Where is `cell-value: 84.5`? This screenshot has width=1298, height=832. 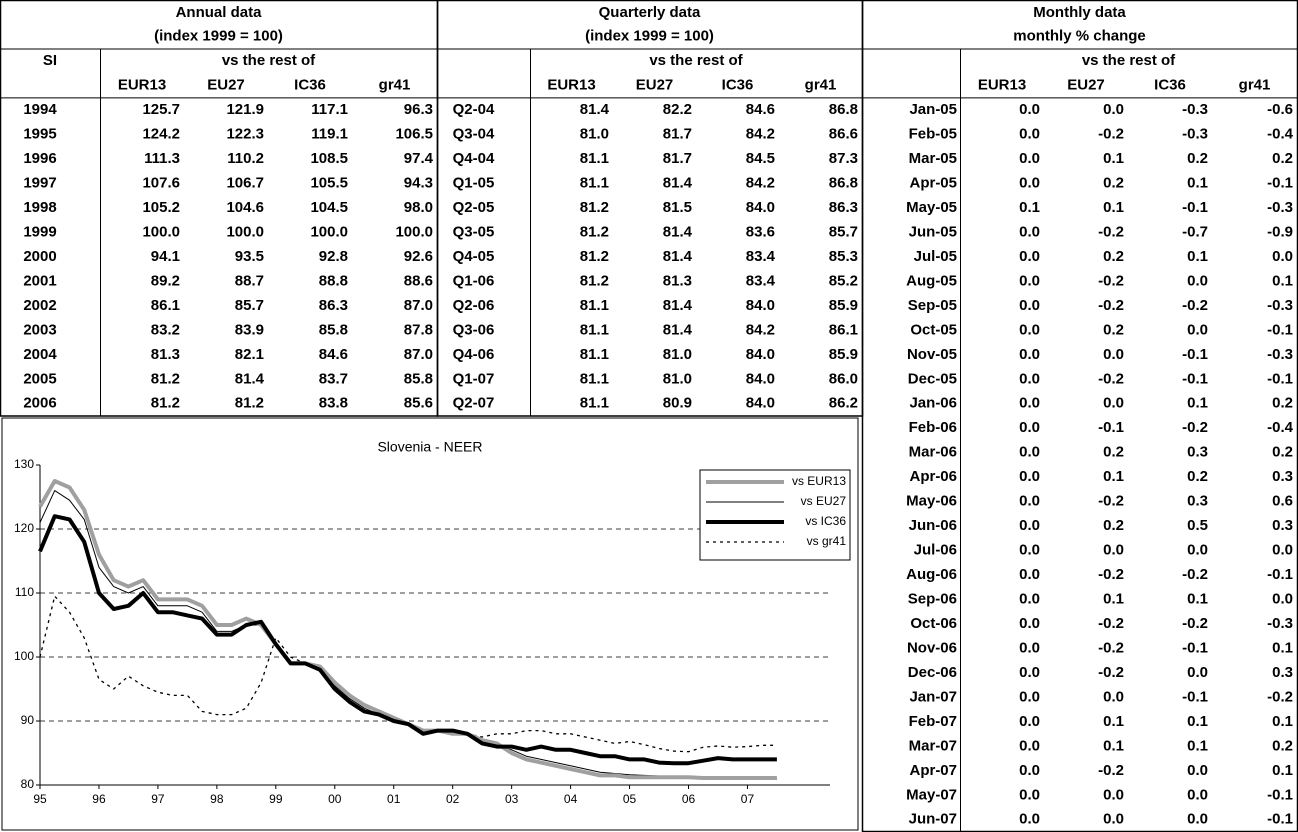
cell-value: 84.5 is located at coordinates (760, 158).